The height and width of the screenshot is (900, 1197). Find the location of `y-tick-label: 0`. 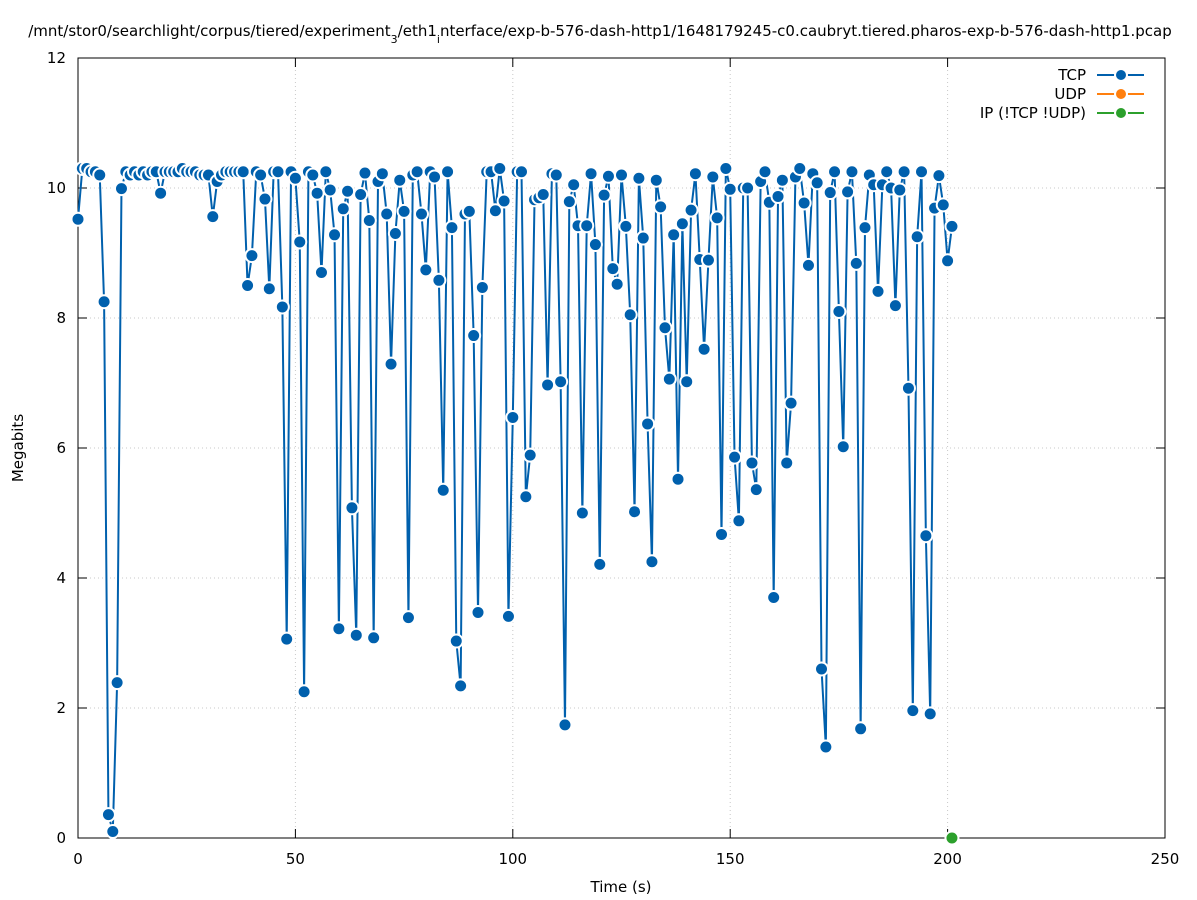

y-tick-label: 0 is located at coordinates (61, 838).